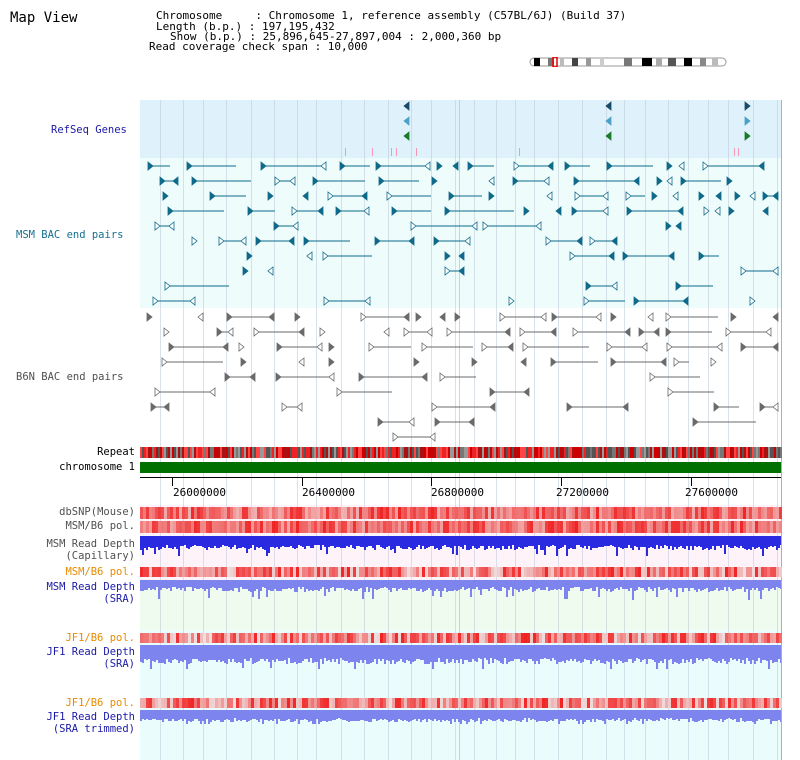 Image resolution: width=800 pixels, height=760 pixels. I want to click on chromosome-bar, so click(460, 467).